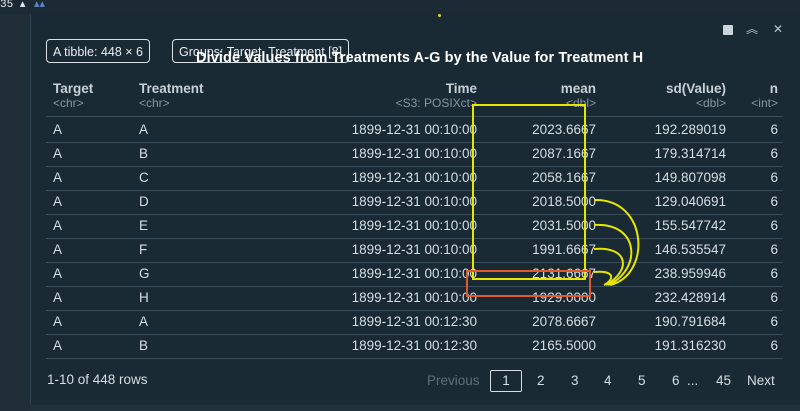 The image size is (800, 411). I want to click on column-type-time: <S3: POSIXct>, so click(436, 103).